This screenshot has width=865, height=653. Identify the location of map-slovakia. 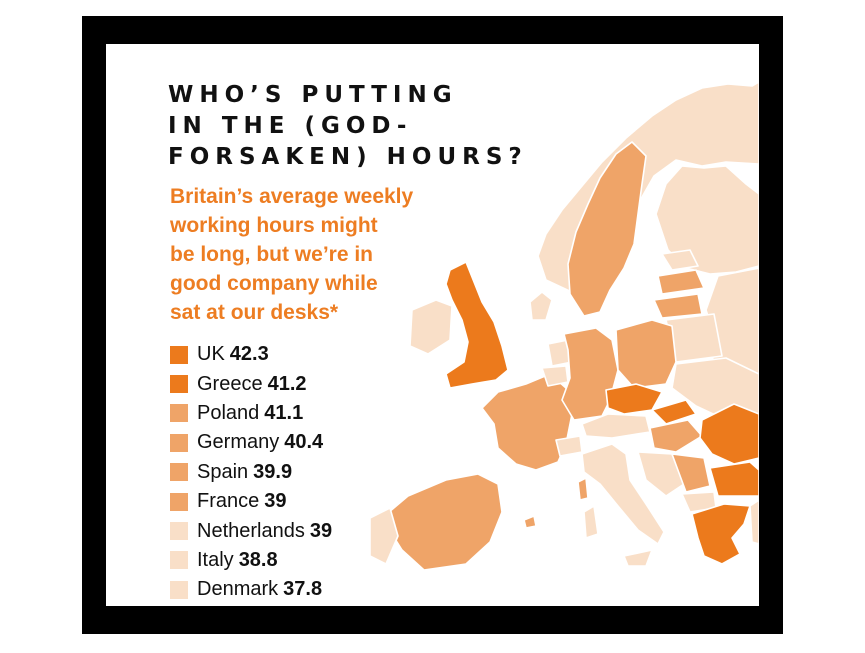
(674, 412).